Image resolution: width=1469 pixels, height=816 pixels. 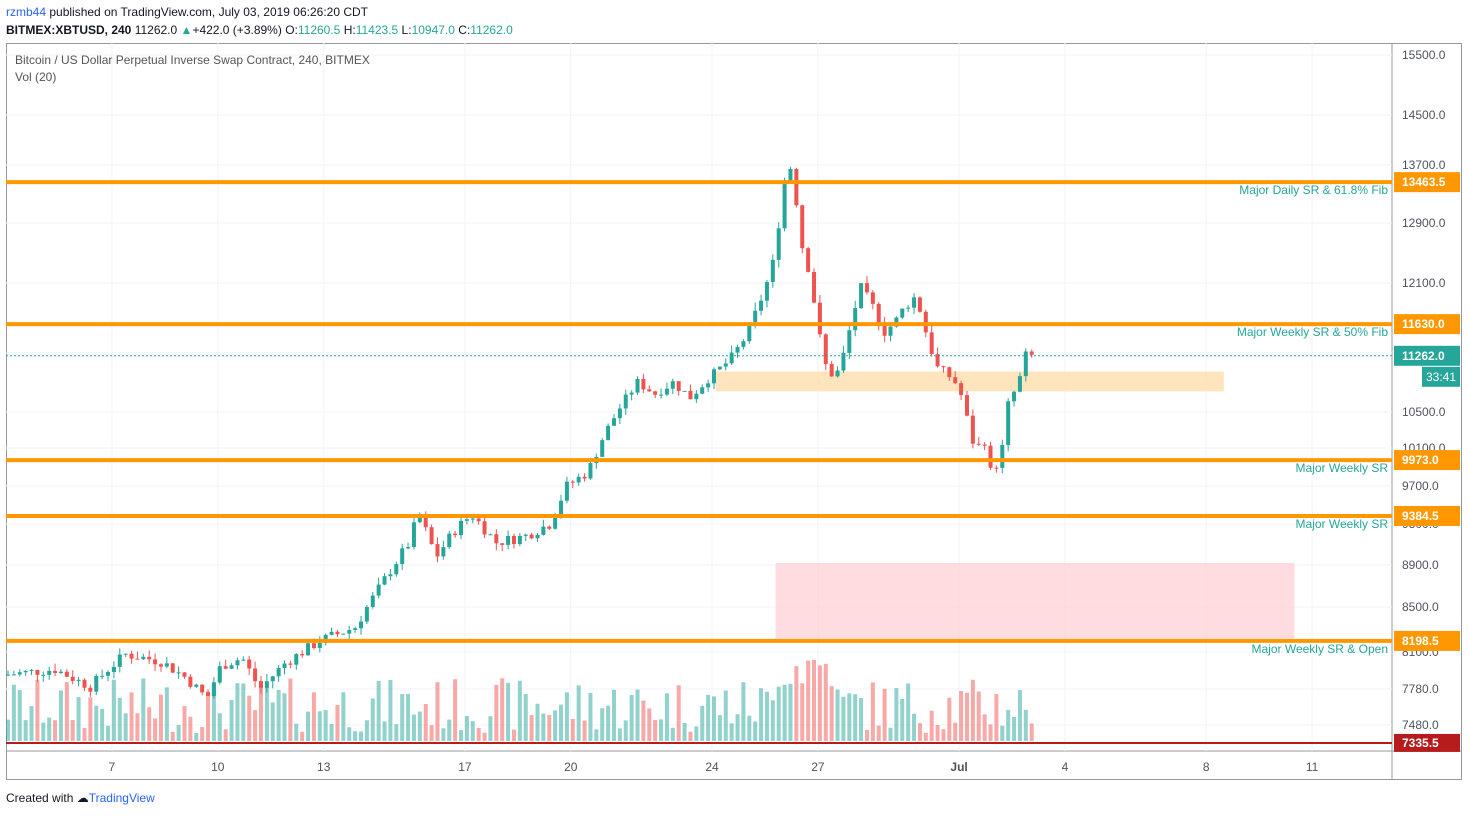 What do you see at coordinates (1424, 165) in the screenshot?
I see `y-tick-label: 13700.0` at bounding box center [1424, 165].